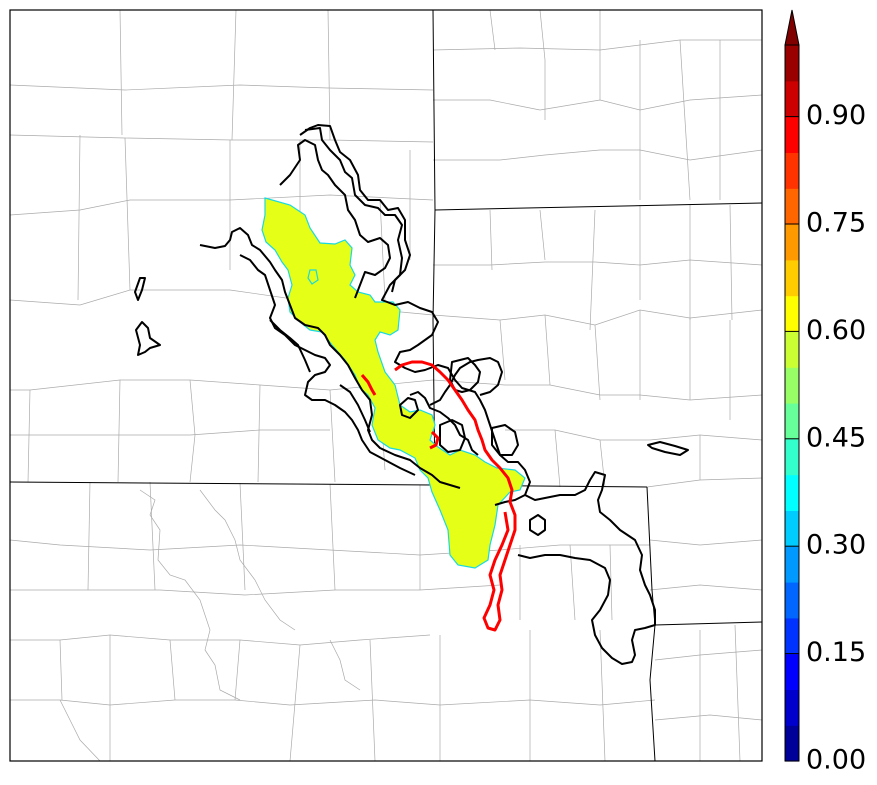  Describe the element at coordinates (836, 223) in the screenshot. I see `colorbar-tick-label: 0.75` at that location.